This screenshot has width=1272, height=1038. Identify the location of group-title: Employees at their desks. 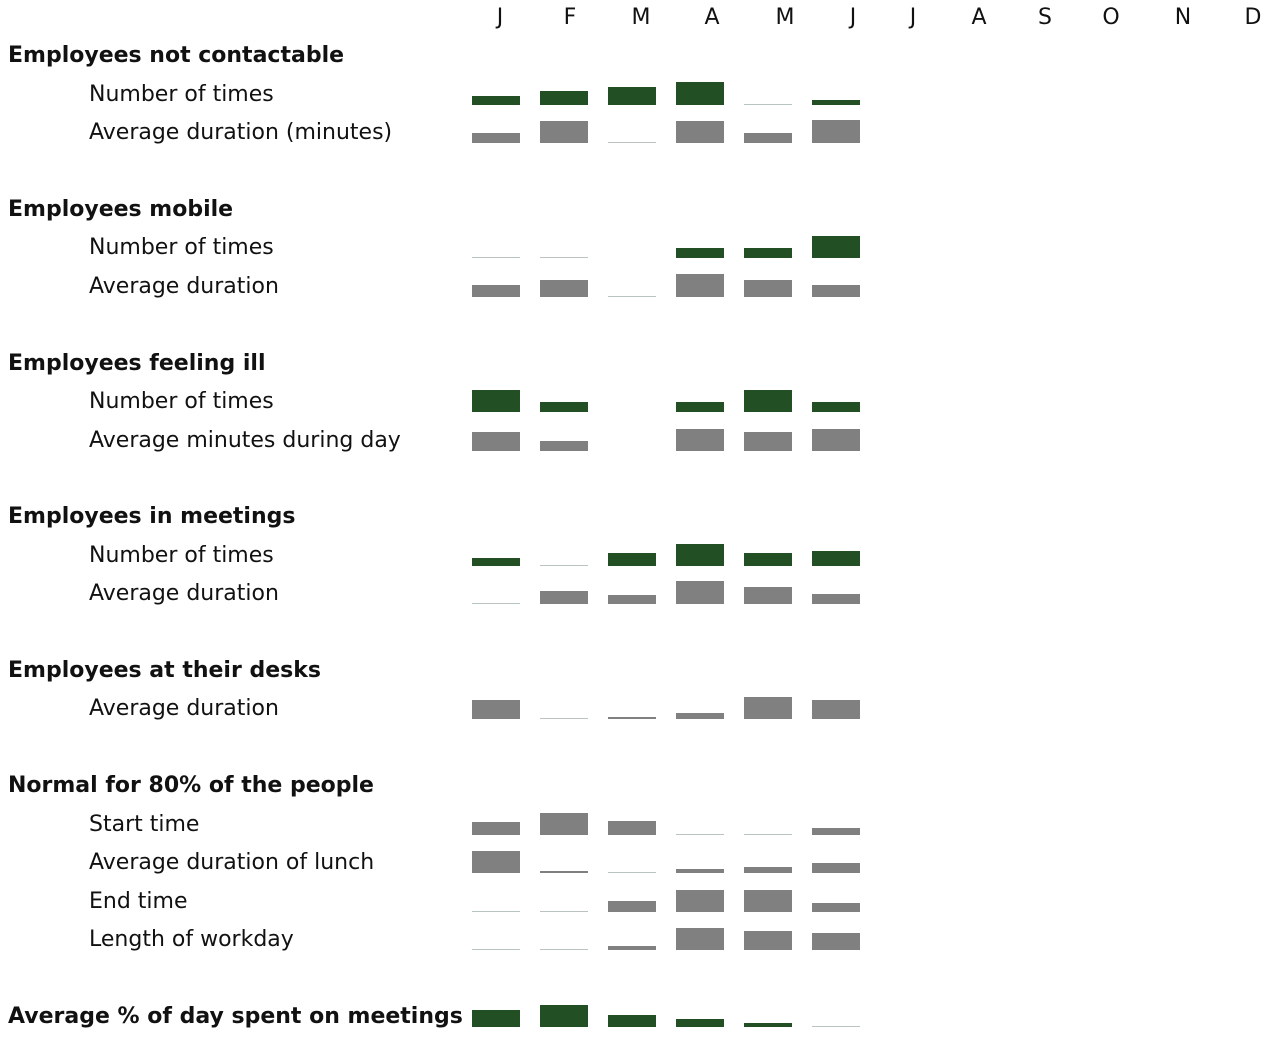
(164, 670).